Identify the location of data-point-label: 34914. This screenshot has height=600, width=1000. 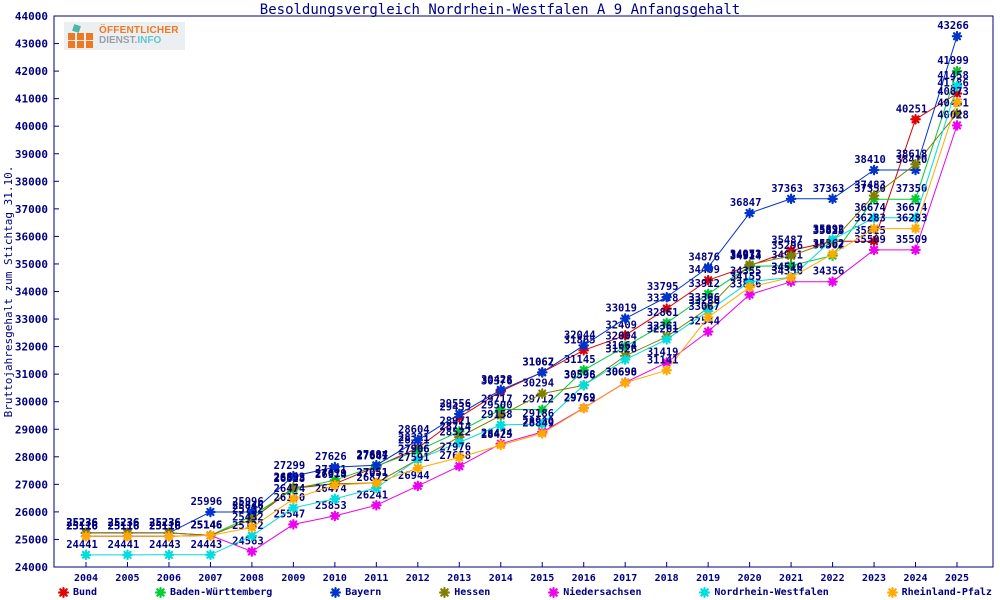
(746, 256).